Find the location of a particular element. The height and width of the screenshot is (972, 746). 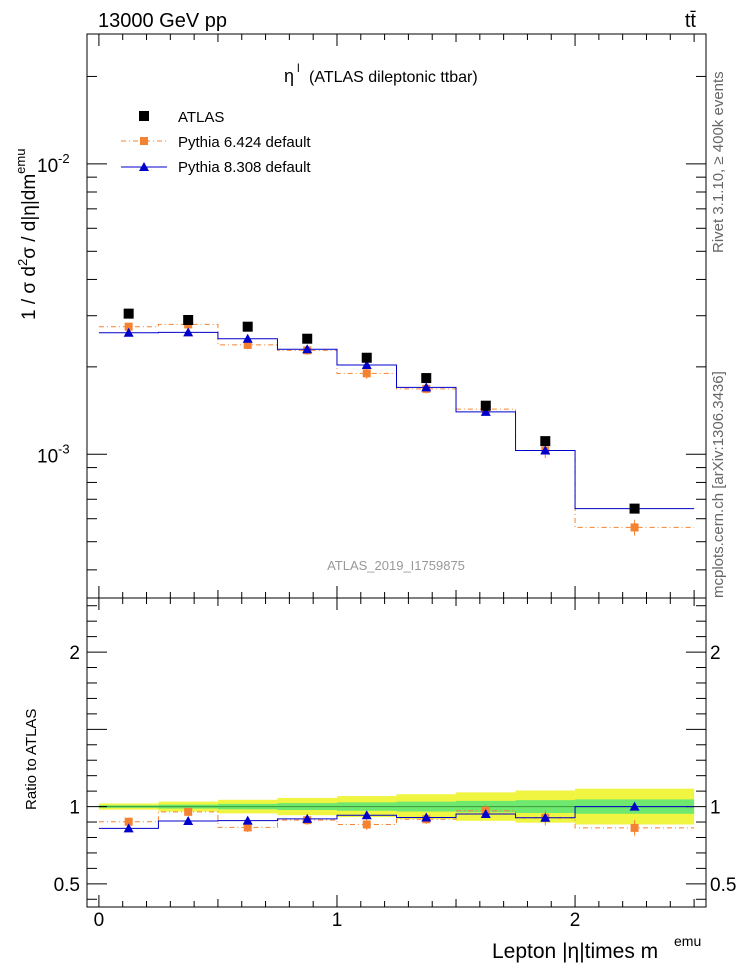

y-axis-label-text: 1 / σ d2σ / d|η|dmemu is located at coordinates (26, 234).